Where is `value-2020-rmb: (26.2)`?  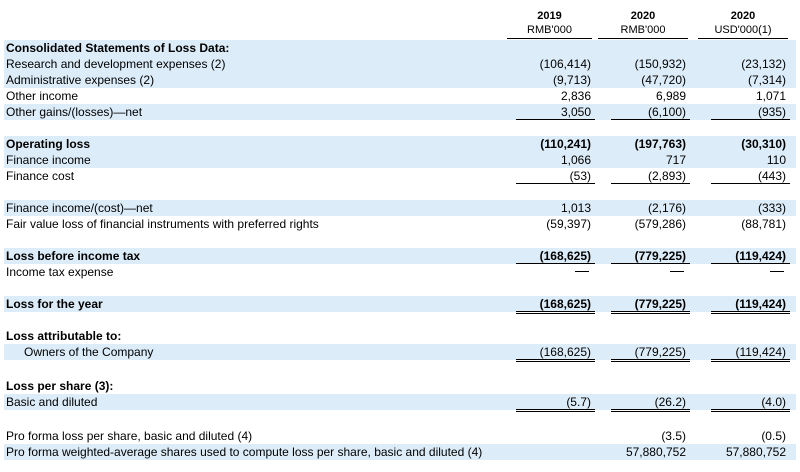
value-2020-rmb: (26.2) is located at coordinates (645, 403).